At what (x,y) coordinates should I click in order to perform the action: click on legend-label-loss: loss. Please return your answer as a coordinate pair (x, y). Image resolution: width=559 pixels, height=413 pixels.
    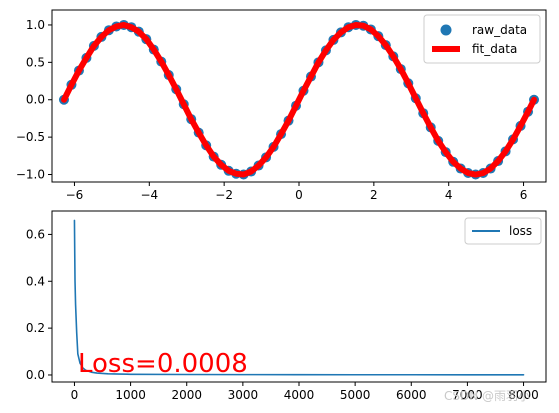
    Looking at the image, I should click on (520, 231).